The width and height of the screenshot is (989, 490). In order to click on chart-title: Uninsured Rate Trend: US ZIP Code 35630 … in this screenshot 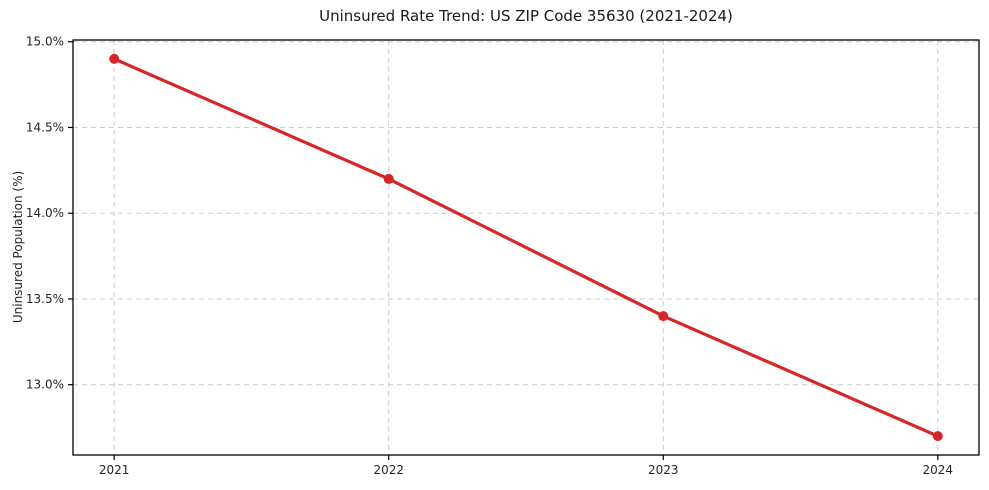, I will do `click(526, 16)`.